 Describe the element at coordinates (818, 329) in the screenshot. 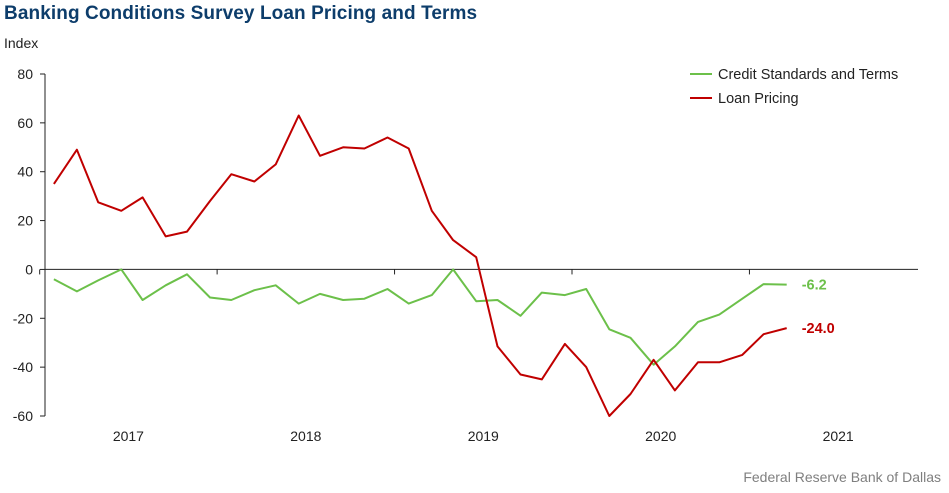

I see `end-value-label: -24.0` at that location.